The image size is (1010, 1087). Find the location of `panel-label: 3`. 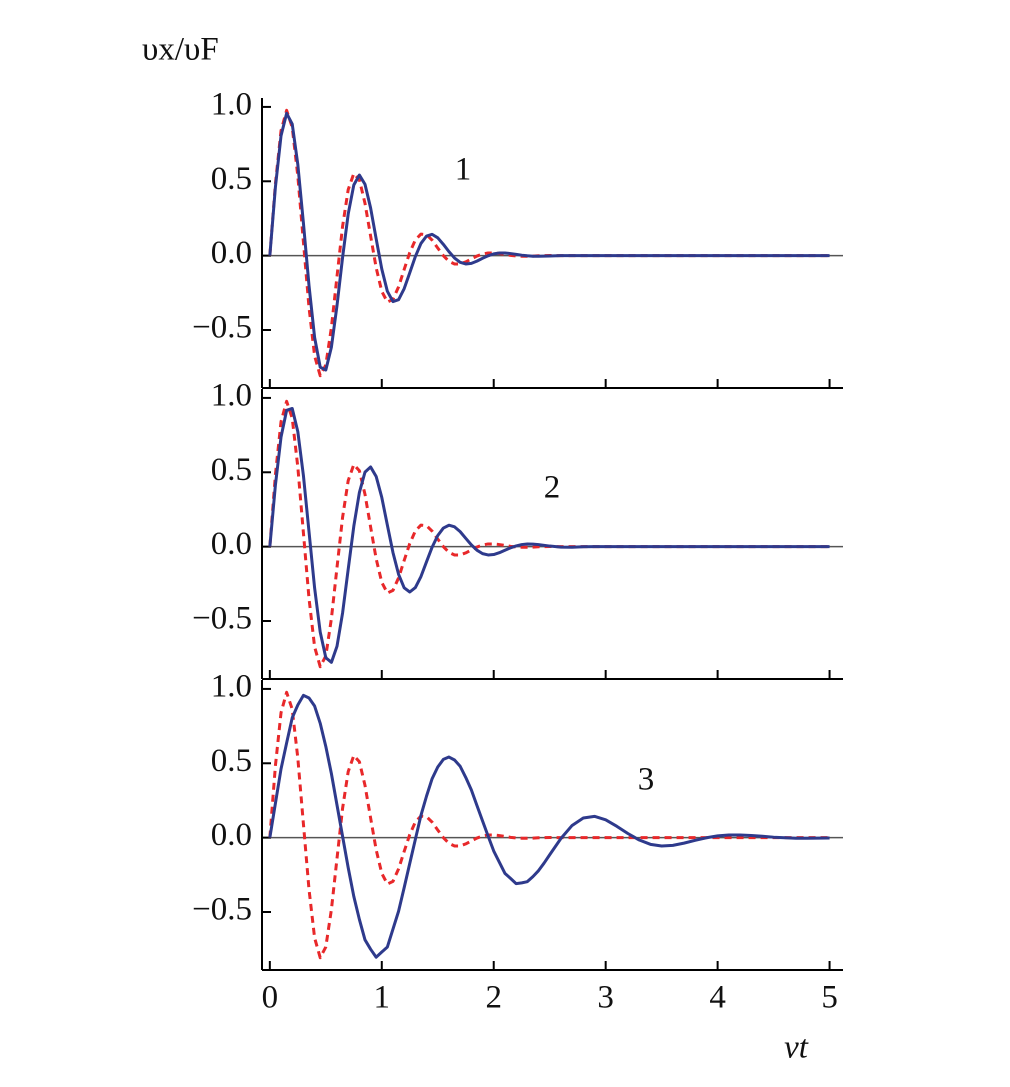

panel-label: 3 is located at coordinates (646, 780).